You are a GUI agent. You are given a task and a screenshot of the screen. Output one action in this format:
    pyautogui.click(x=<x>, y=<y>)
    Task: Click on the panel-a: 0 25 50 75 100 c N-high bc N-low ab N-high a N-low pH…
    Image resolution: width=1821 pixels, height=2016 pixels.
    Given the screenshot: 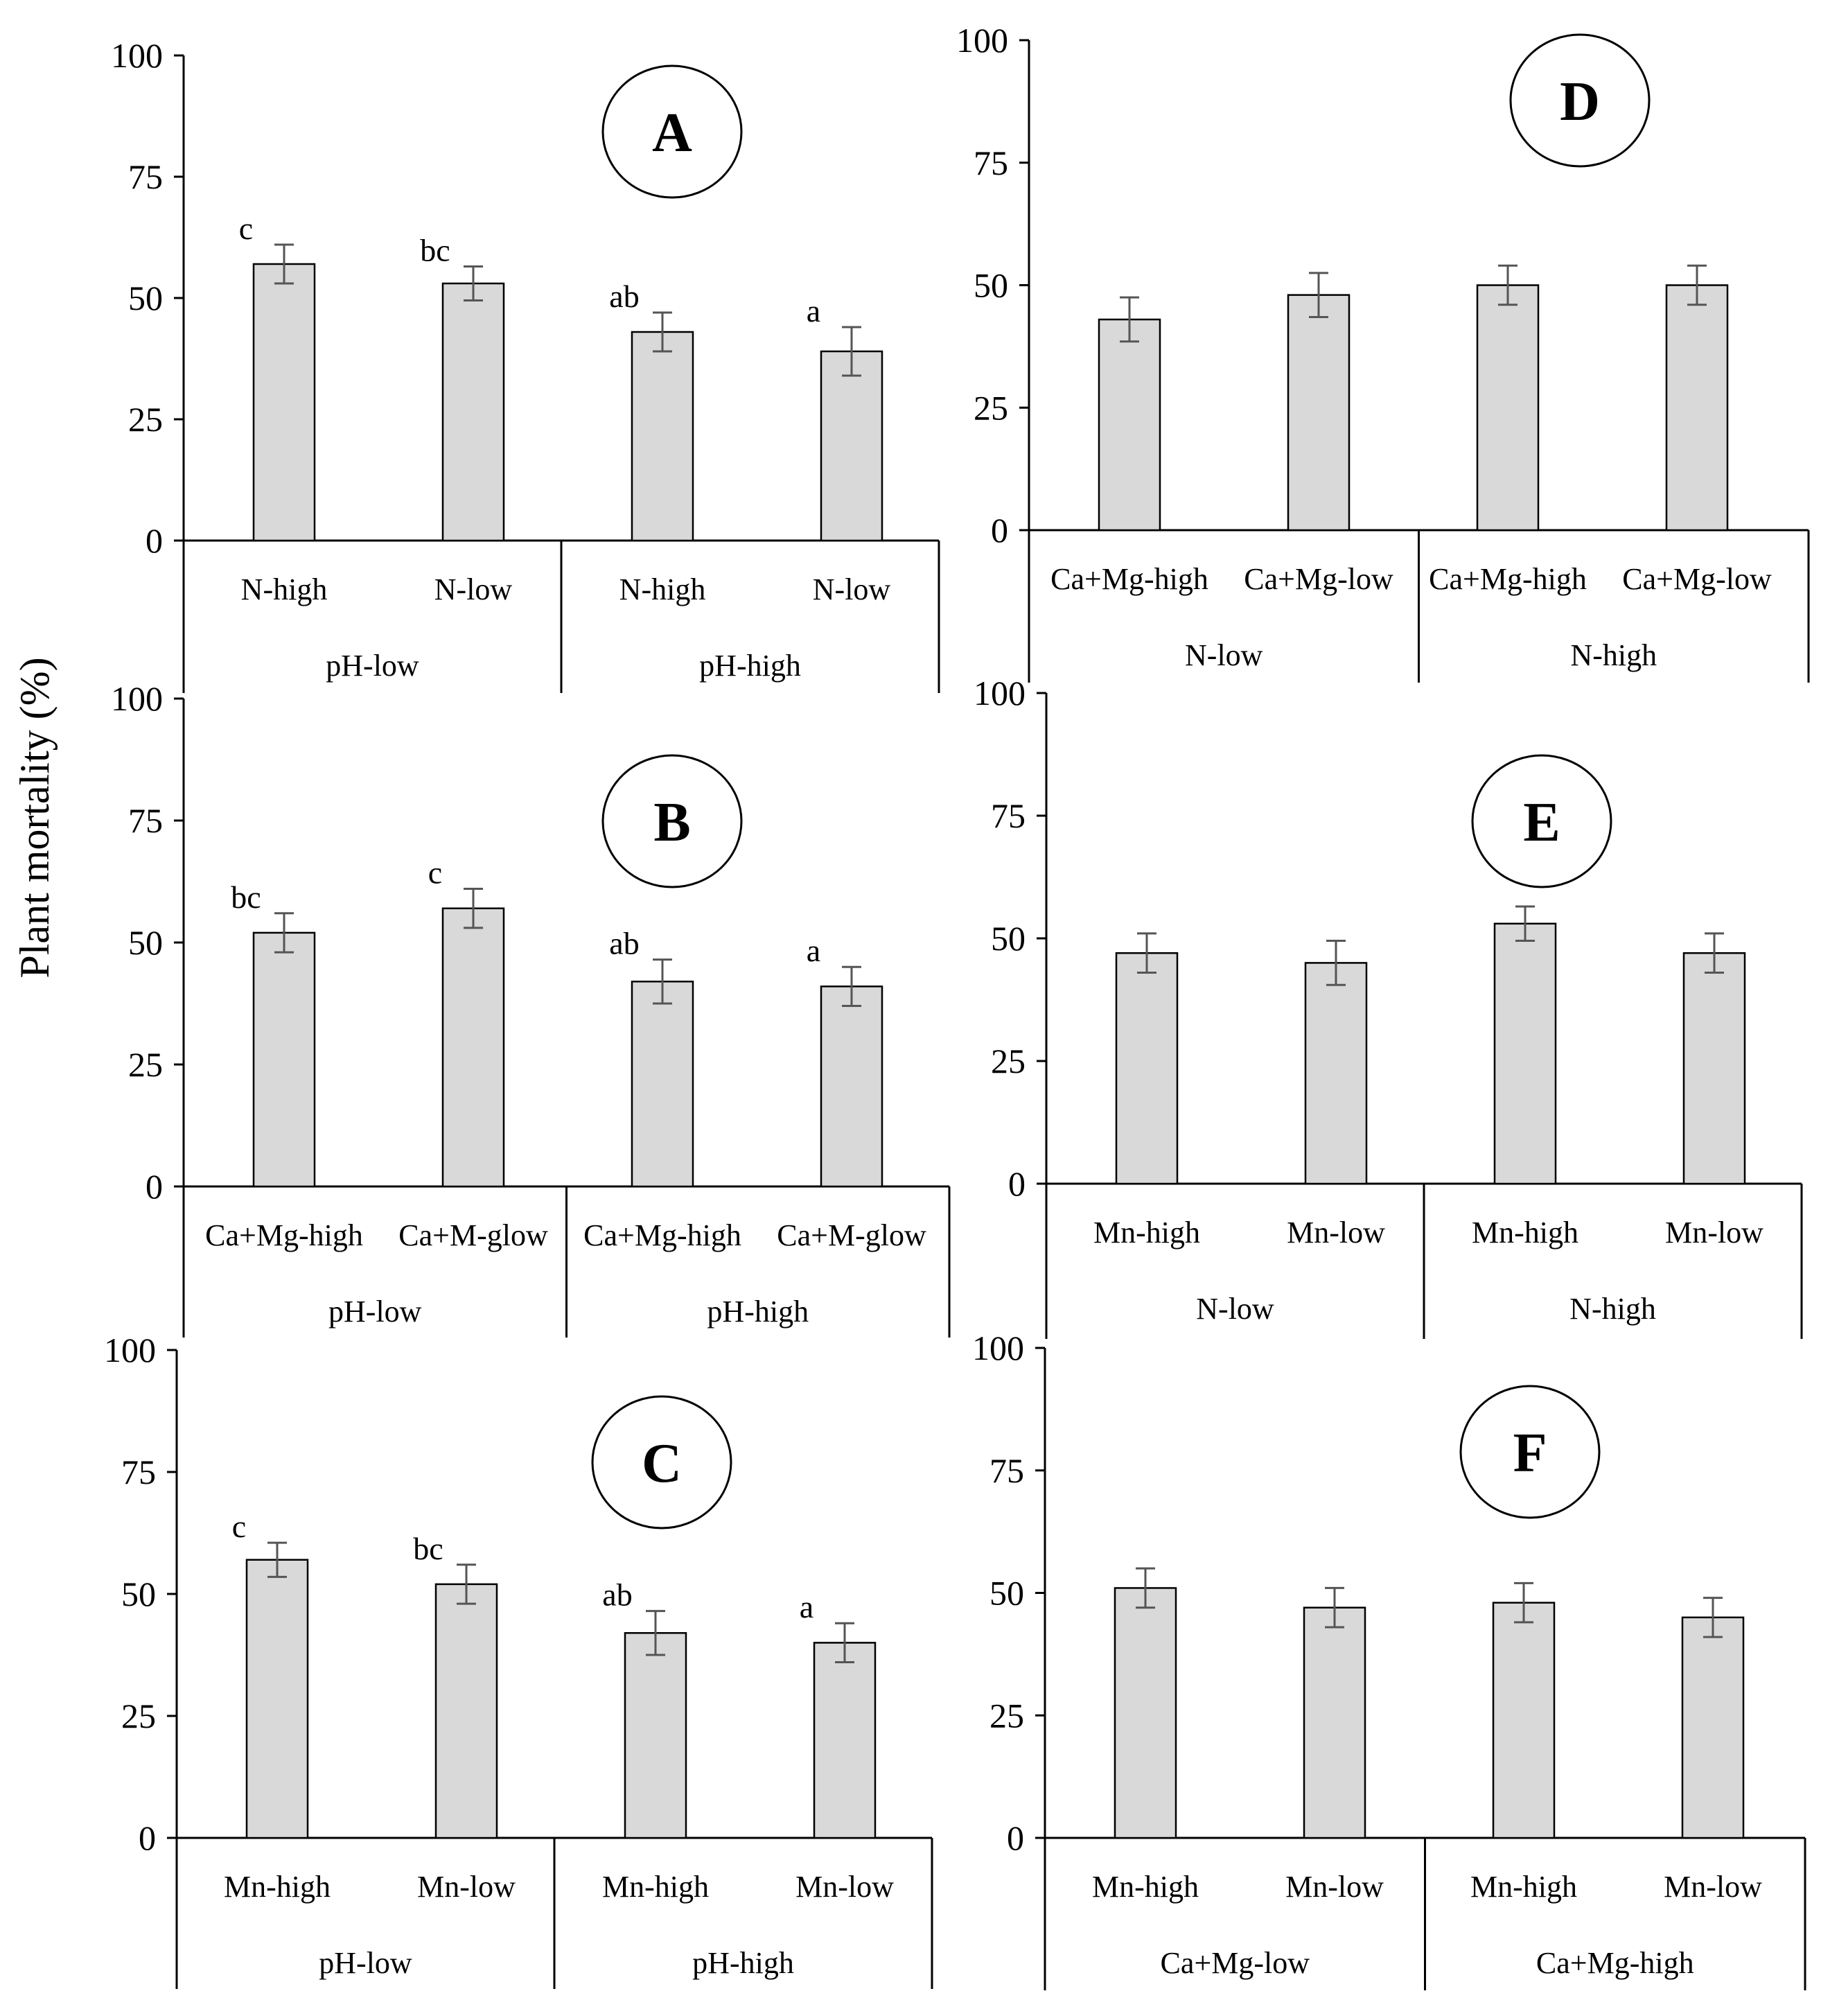 What is the action you would take?
    pyautogui.click(x=525, y=365)
    